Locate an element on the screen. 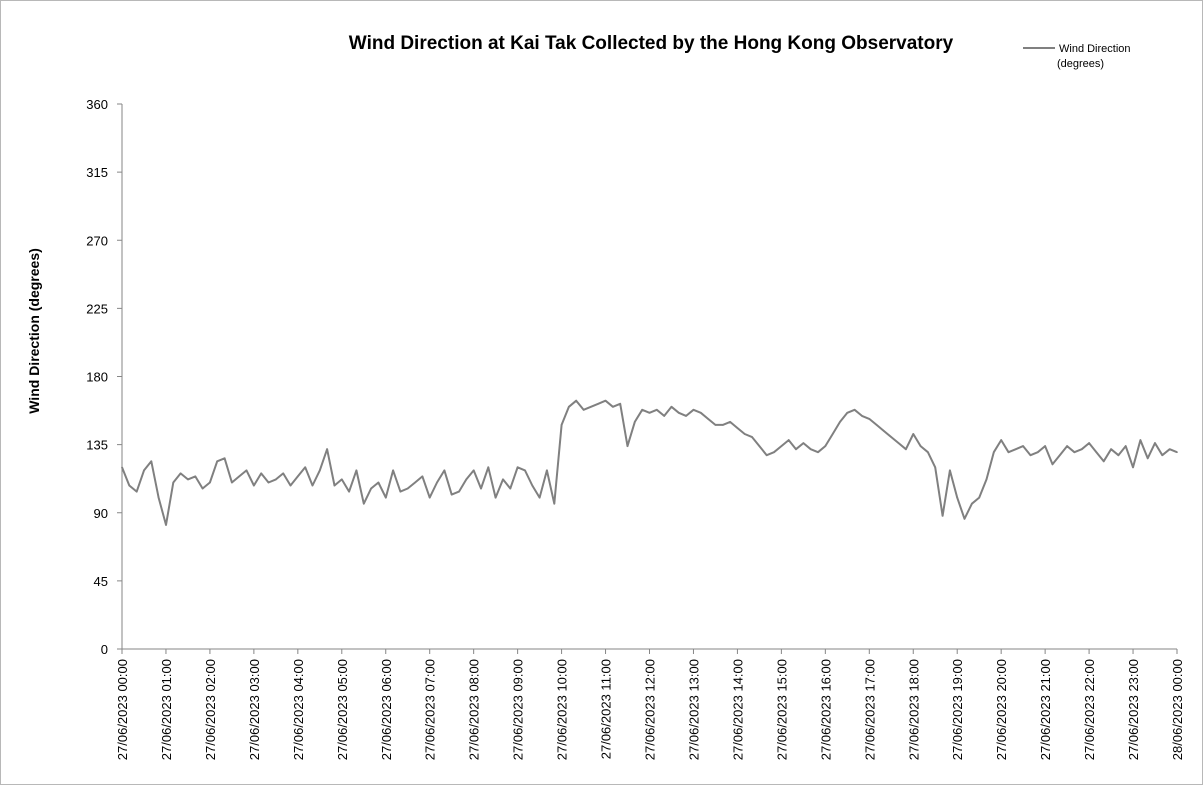  series-line is located at coordinates (649, 462).